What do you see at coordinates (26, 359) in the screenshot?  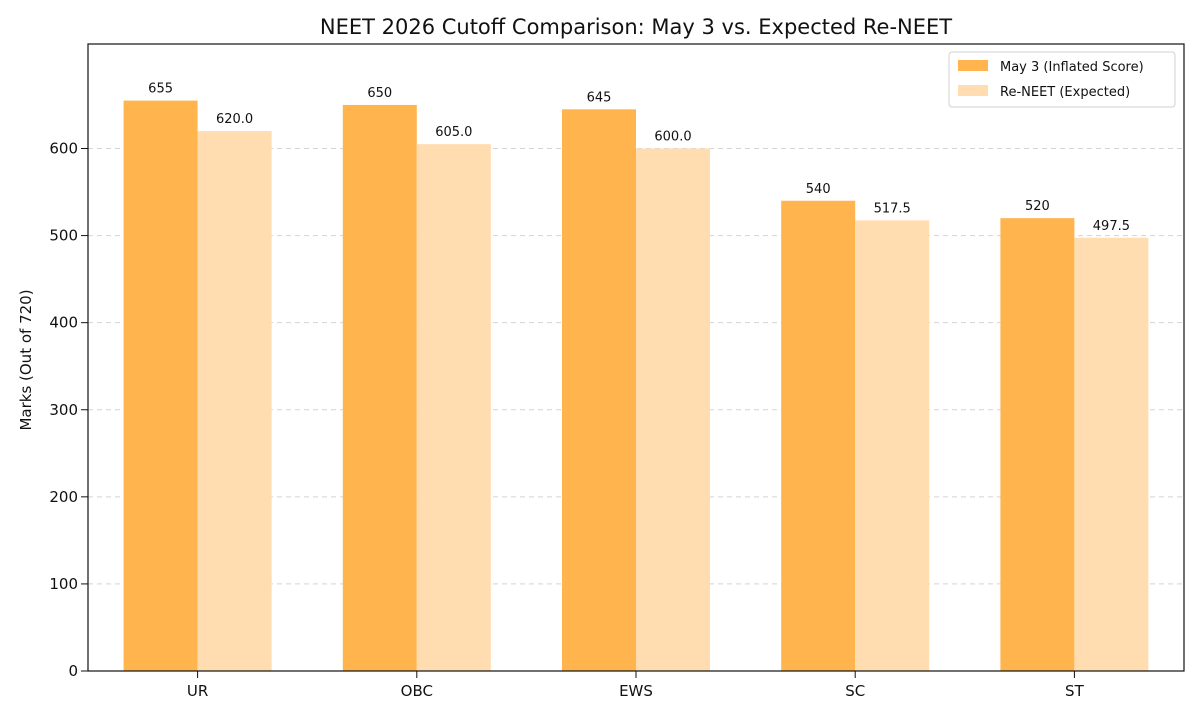 I see `y-axis-label: Marks (Out of 720)` at bounding box center [26, 359].